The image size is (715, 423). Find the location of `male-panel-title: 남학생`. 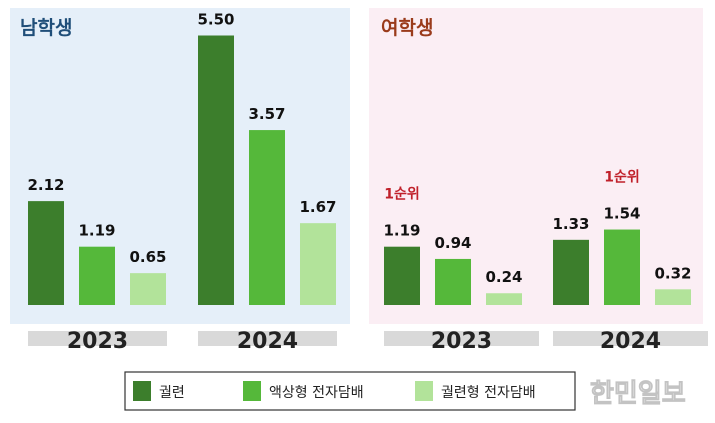

male-panel-title: 남학생 is located at coordinates (46, 28).